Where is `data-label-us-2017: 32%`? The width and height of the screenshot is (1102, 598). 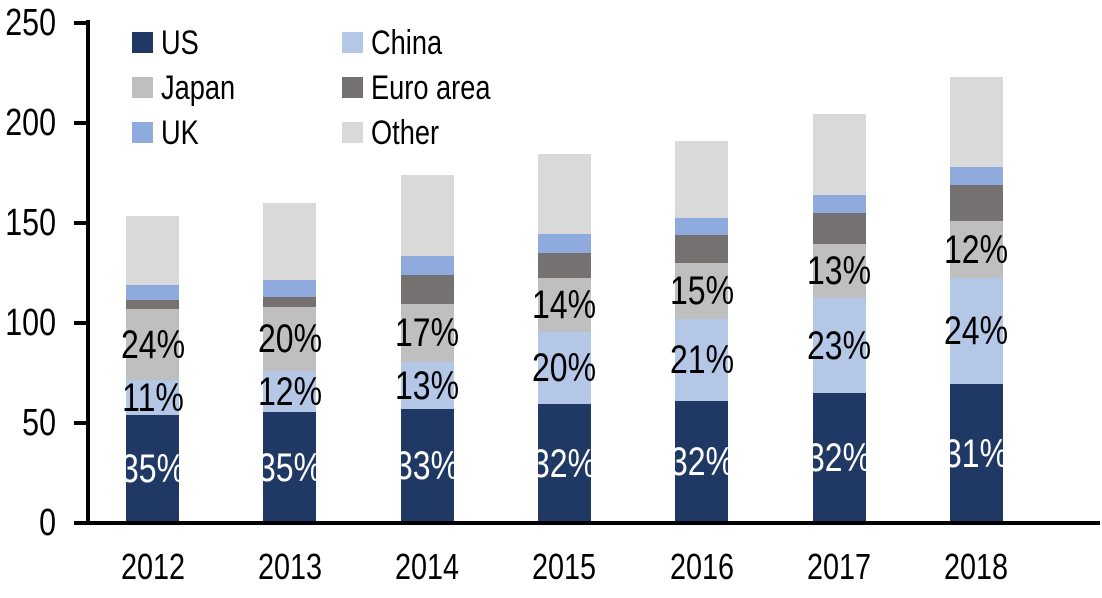
data-label-us-2017: 32% is located at coordinates (839, 458).